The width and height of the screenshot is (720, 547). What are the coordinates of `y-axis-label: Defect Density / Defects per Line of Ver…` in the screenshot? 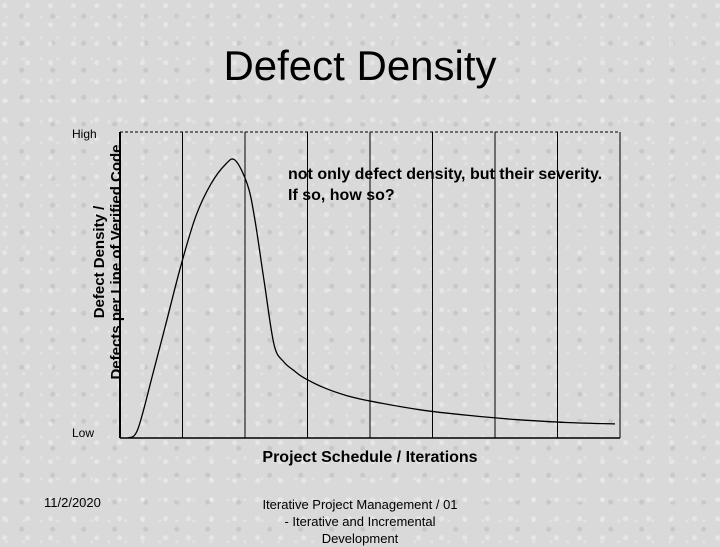 It's located at (108, 261).